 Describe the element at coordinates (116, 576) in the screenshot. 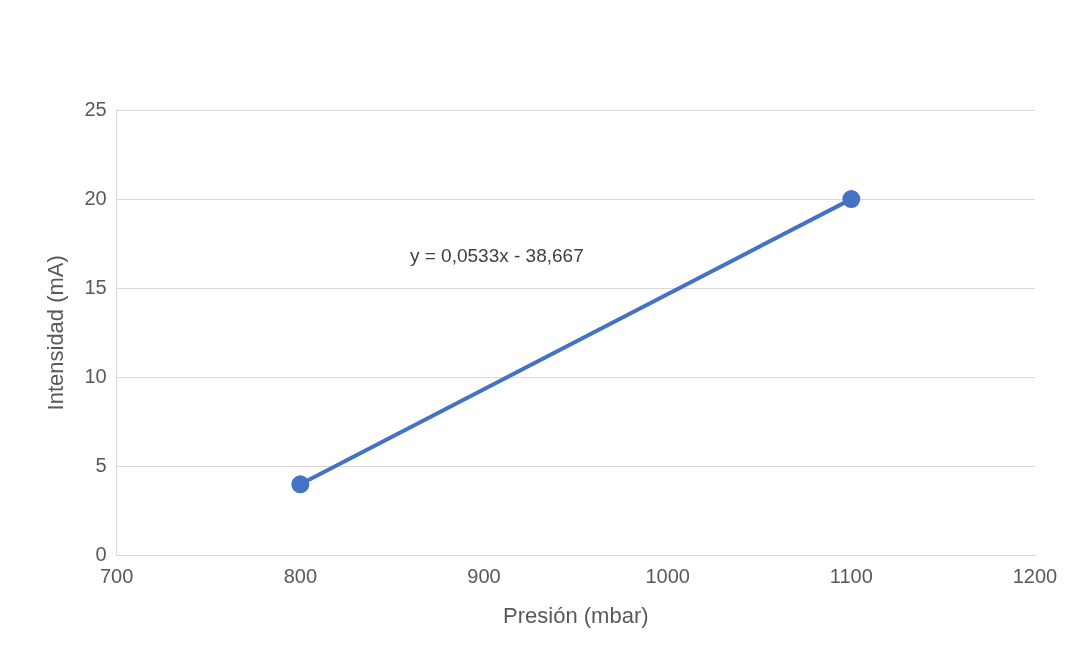

I see `x-tick-label: 700` at that location.